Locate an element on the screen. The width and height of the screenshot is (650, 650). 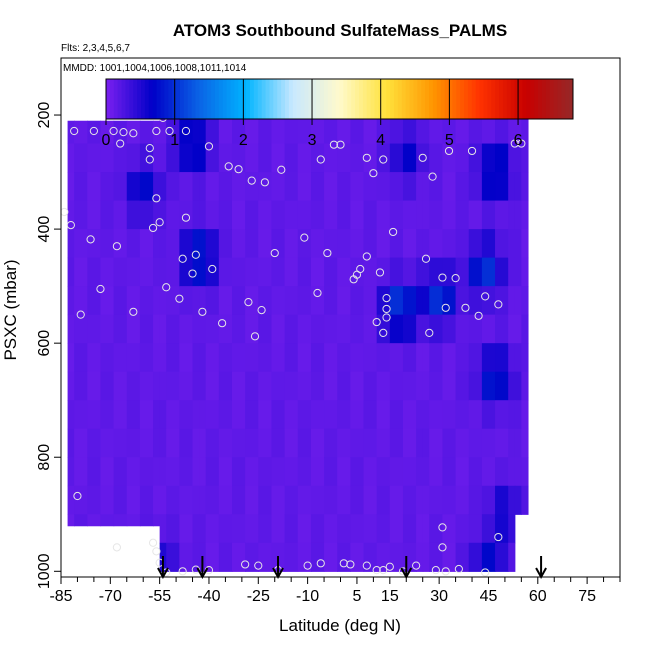
x-axis: -85 -70 -55 -40 -25 -10 5 15 30 45 60 75 is located at coordinates (335, 591).